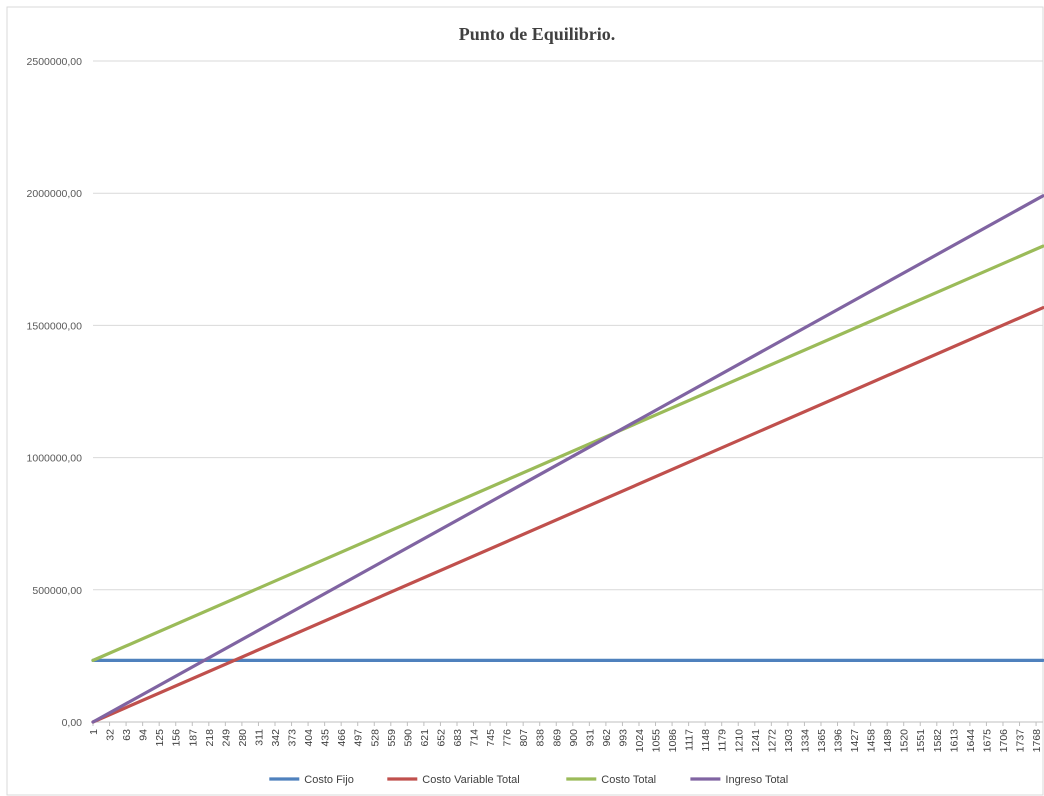 The height and width of the screenshot is (796, 1044). What do you see at coordinates (987, 741) in the screenshot?
I see `x-tick-label: 1675` at bounding box center [987, 741].